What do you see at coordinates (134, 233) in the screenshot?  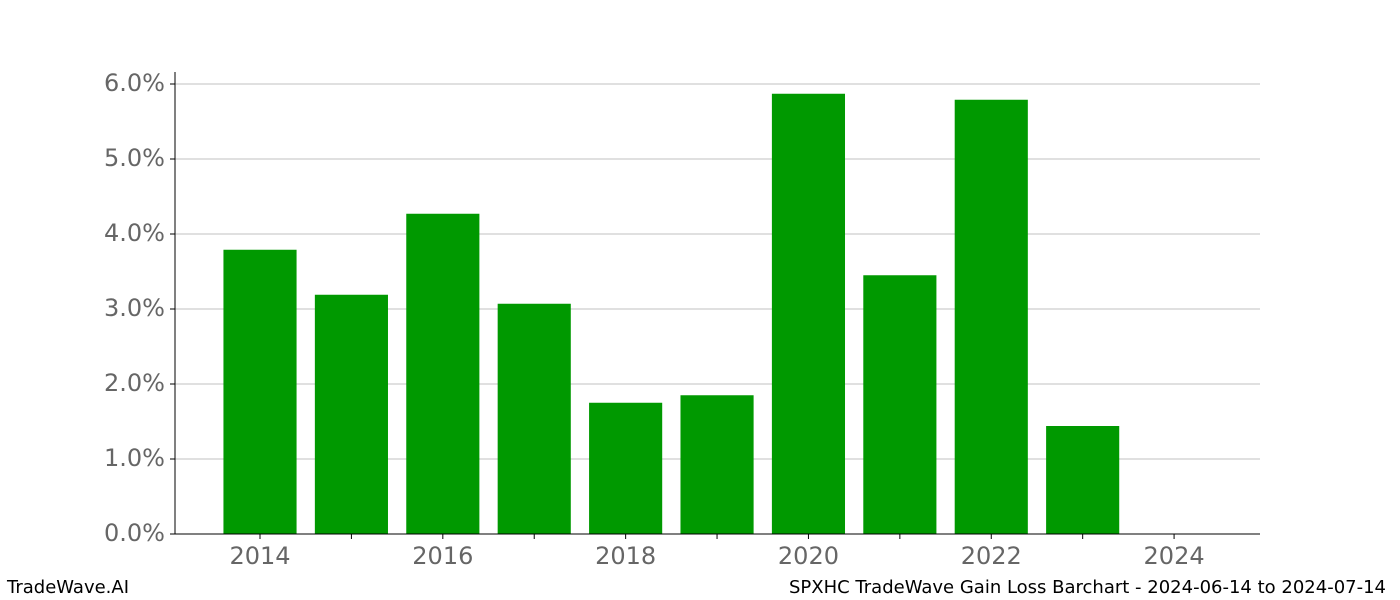 I see `y-tick-label: 4.0%` at bounding box center [134, 233].